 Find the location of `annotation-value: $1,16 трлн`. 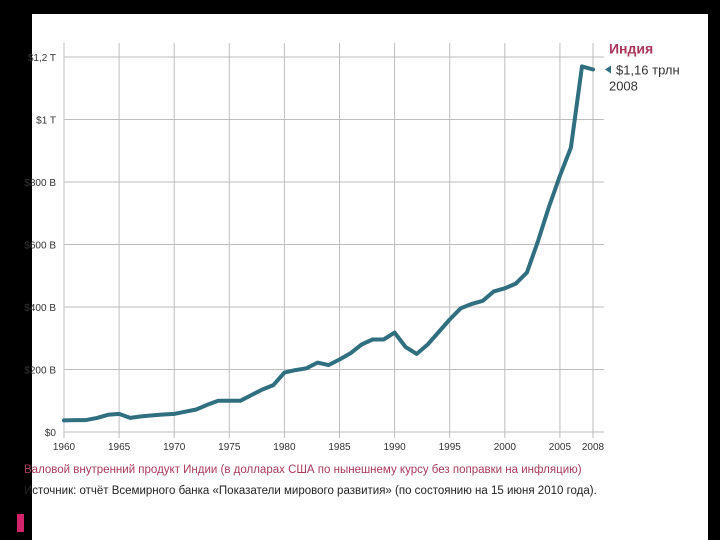

annotation-value: $1,16 трлн is located at coordinates (648, 70).